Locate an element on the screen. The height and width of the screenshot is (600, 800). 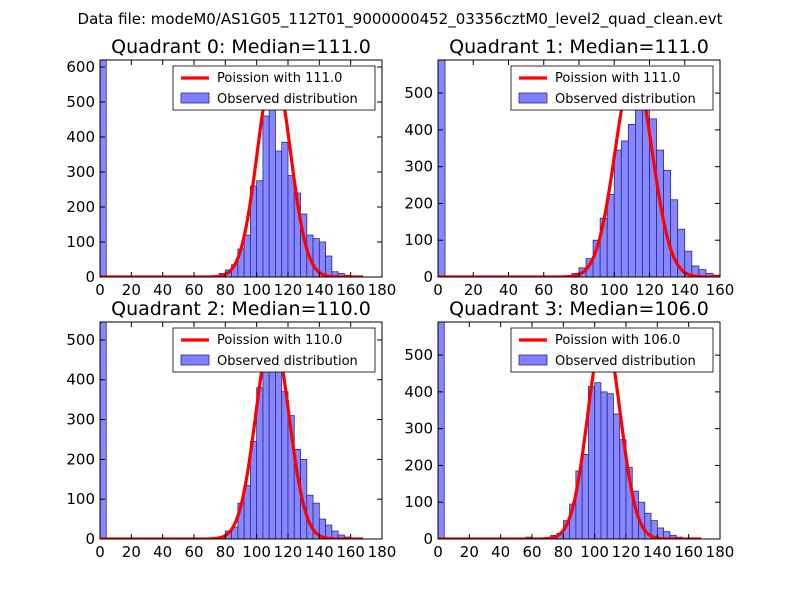
y-tick-label: 600 is located at coordinates (80, 67).